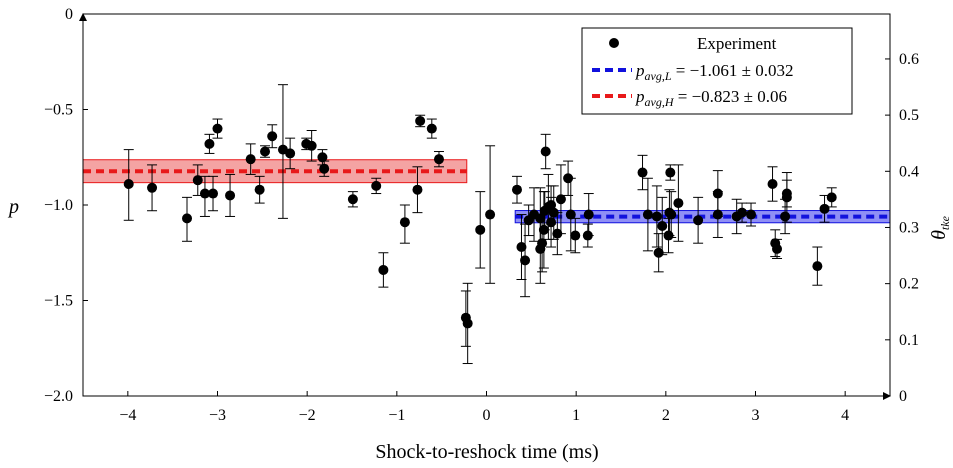 The image size is (953, 468). What do you see at coordinates (13, 207) in the screenshot?
I see `y-axis-title: p` at bounding box center [13, 207].